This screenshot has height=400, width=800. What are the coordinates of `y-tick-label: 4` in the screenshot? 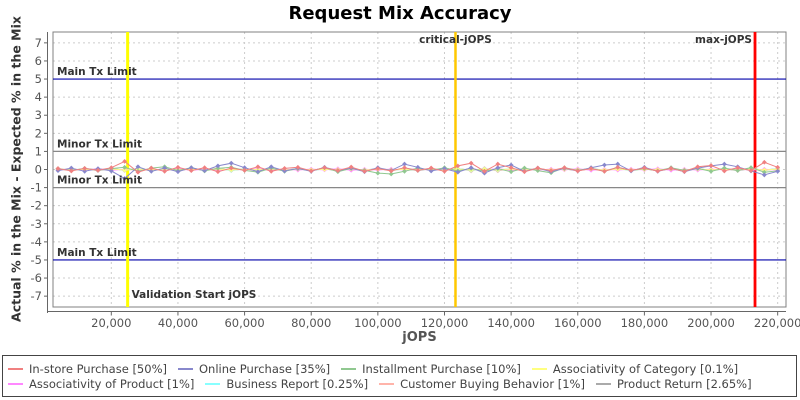 It's located at (38, 97).